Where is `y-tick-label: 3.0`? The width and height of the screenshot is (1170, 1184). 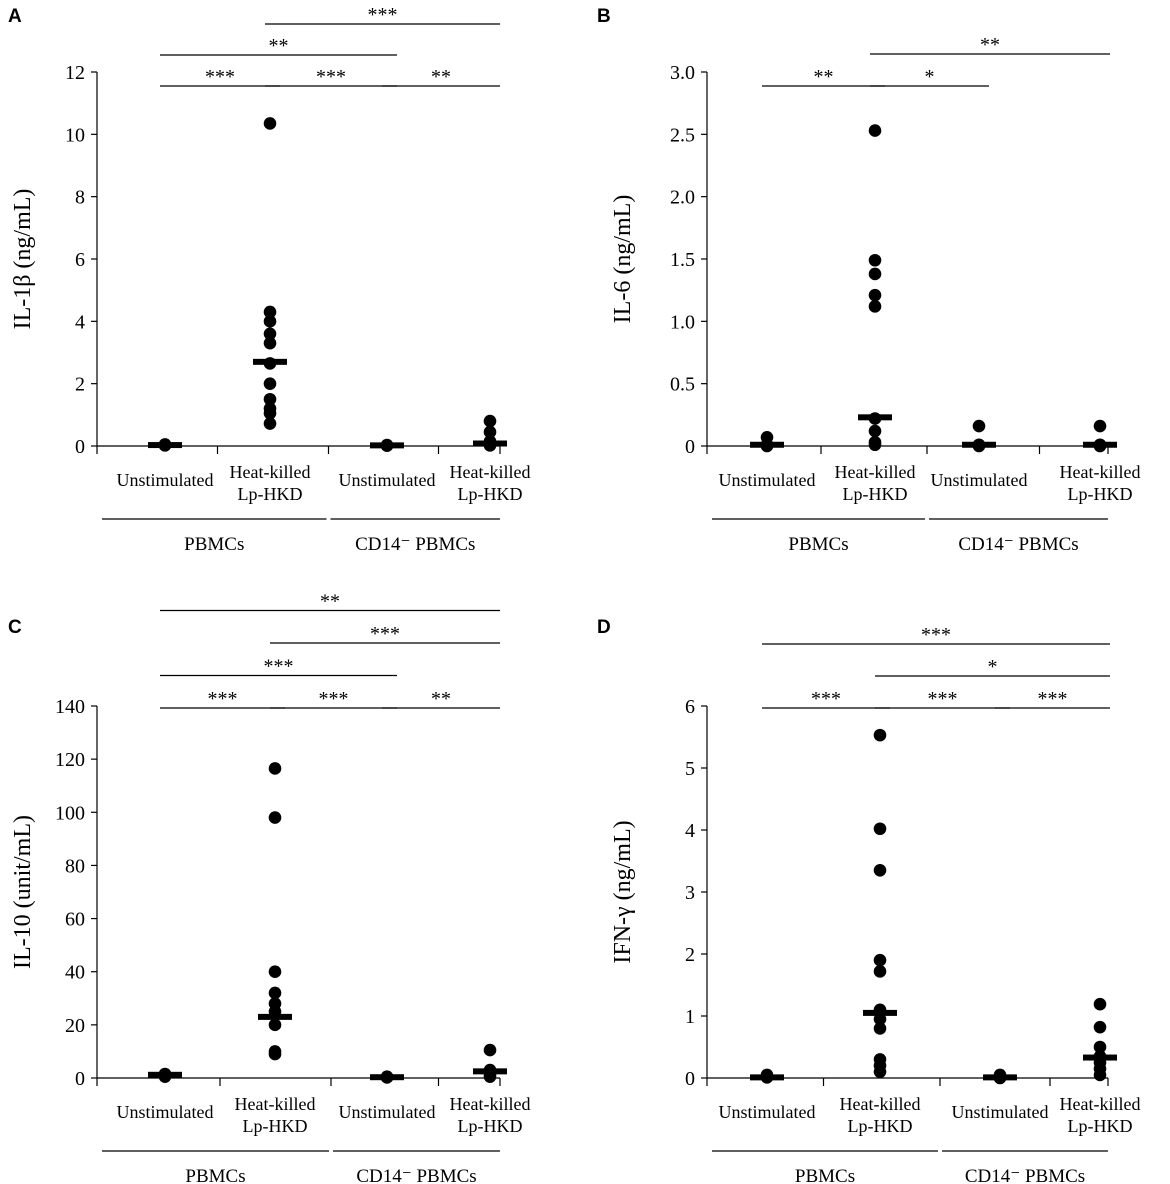 y-tick-label: 3.0 is located at coordinates (682, 73).